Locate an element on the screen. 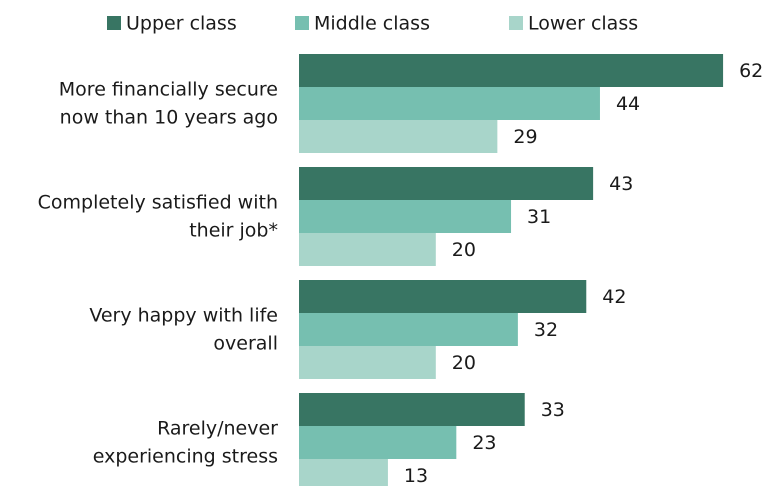  legend-label: Middle class is located at coordinates (372, 24).